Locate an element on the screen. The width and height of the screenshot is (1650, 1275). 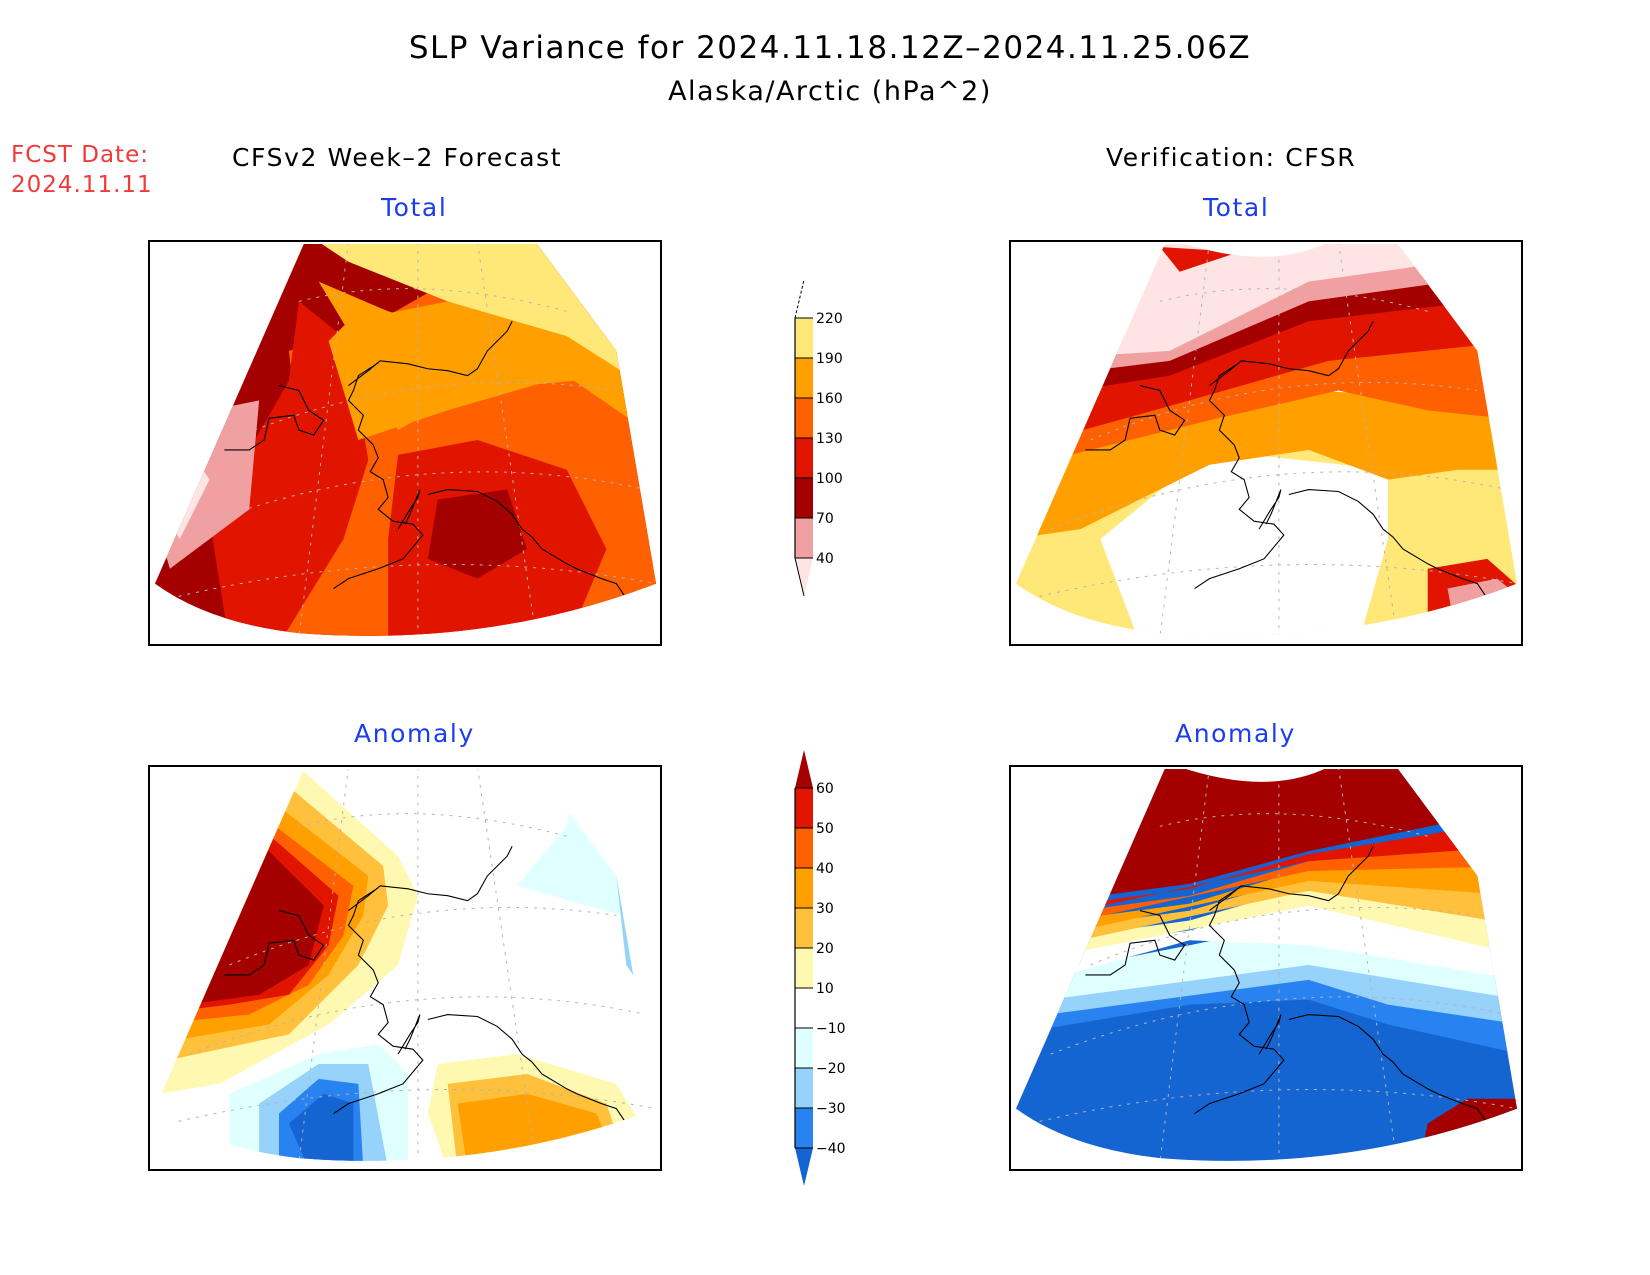
colorbar-tick-label: 50 is located at coordinates (825, 829).